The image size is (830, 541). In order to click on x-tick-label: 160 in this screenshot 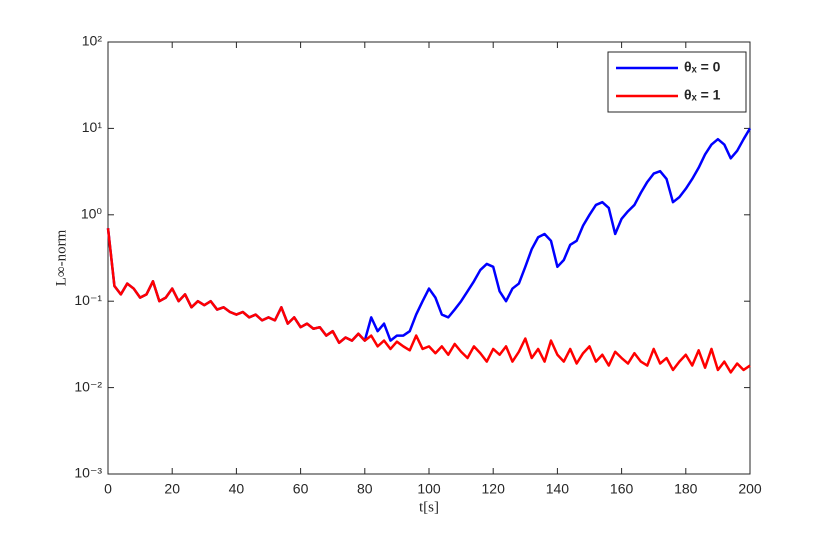, I will do `click(622, 489)`.